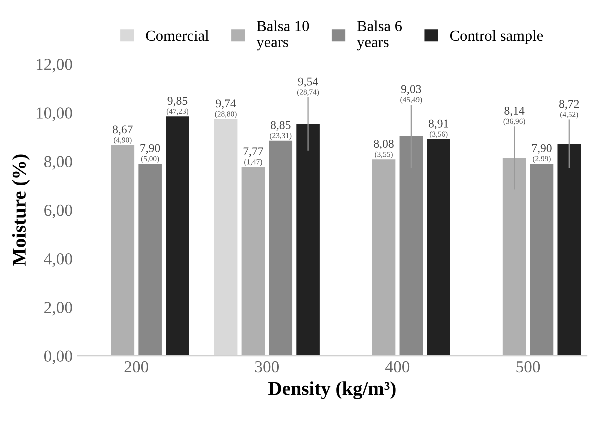  What do you see at coordinates (58, 357) in the screenshot?
I see `y-tick-label: 0,00` at bounding box center [58, 357].